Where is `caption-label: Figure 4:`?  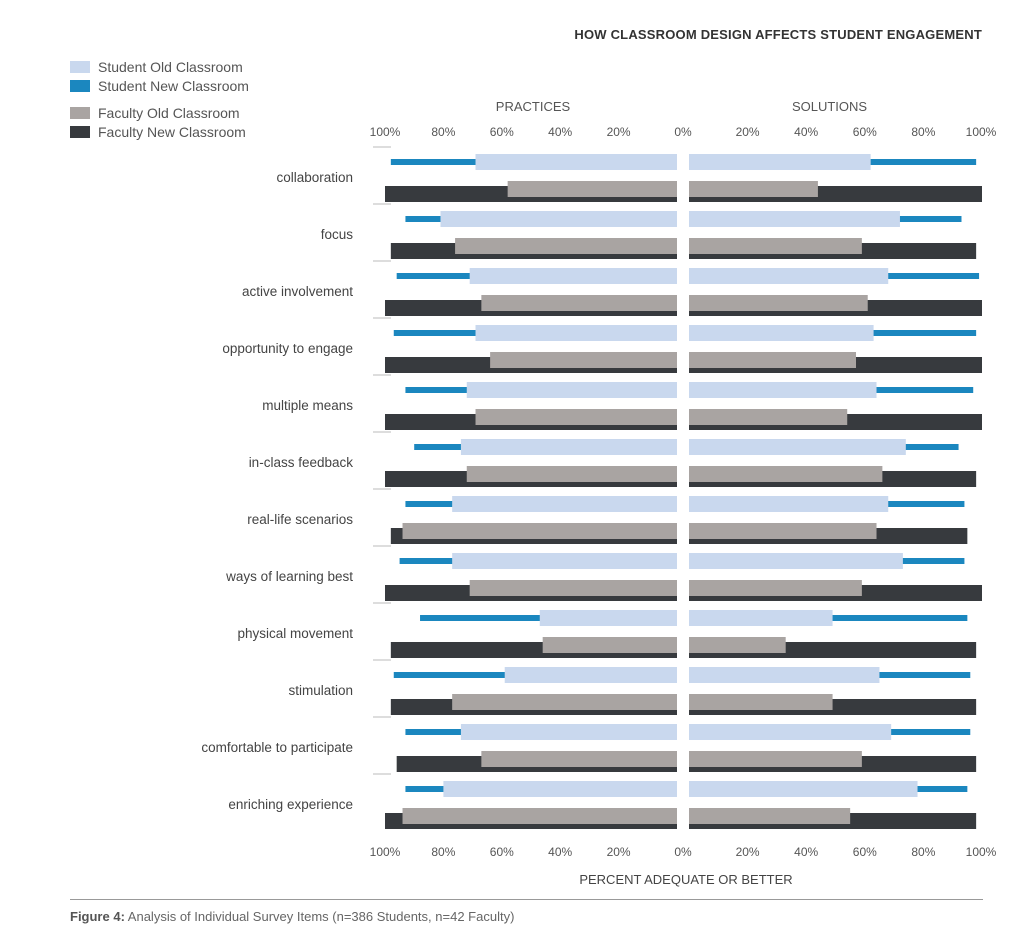 caption-label: Figure 4: is located at coordinates (97, 916).